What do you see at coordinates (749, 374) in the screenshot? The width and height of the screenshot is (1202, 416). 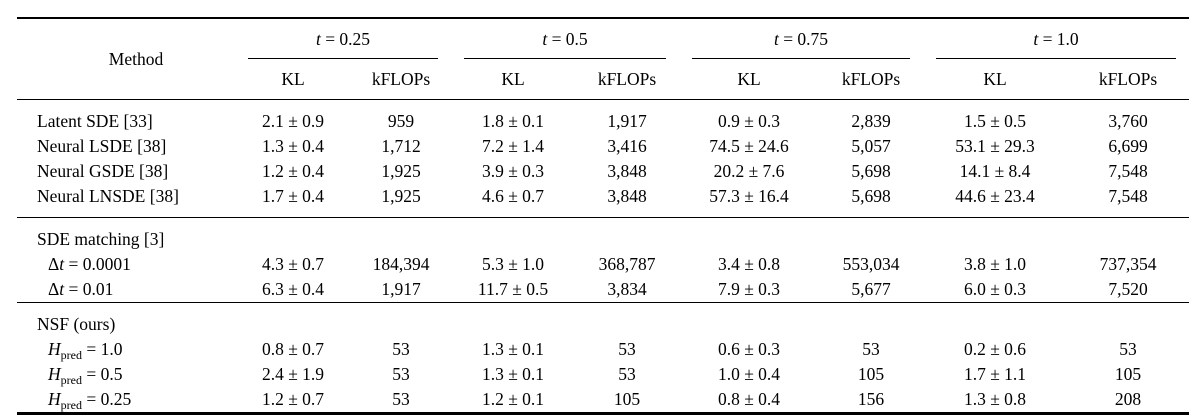 I see `kl-value-cell: 1.0 ± 0.4` at bounding box center [749, 374].